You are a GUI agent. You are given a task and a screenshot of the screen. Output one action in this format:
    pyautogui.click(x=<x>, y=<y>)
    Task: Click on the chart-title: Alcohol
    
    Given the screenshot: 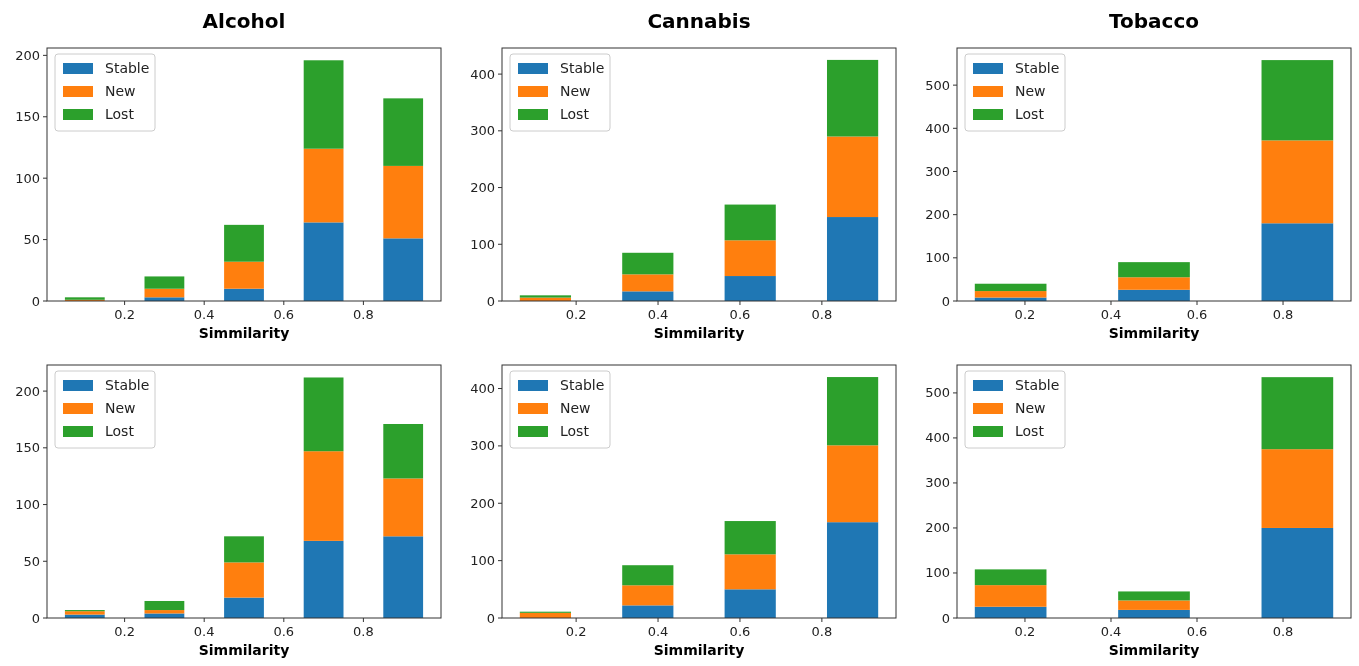 What is the action you would take?
    pyautogui.click(x=244, y=21)
    